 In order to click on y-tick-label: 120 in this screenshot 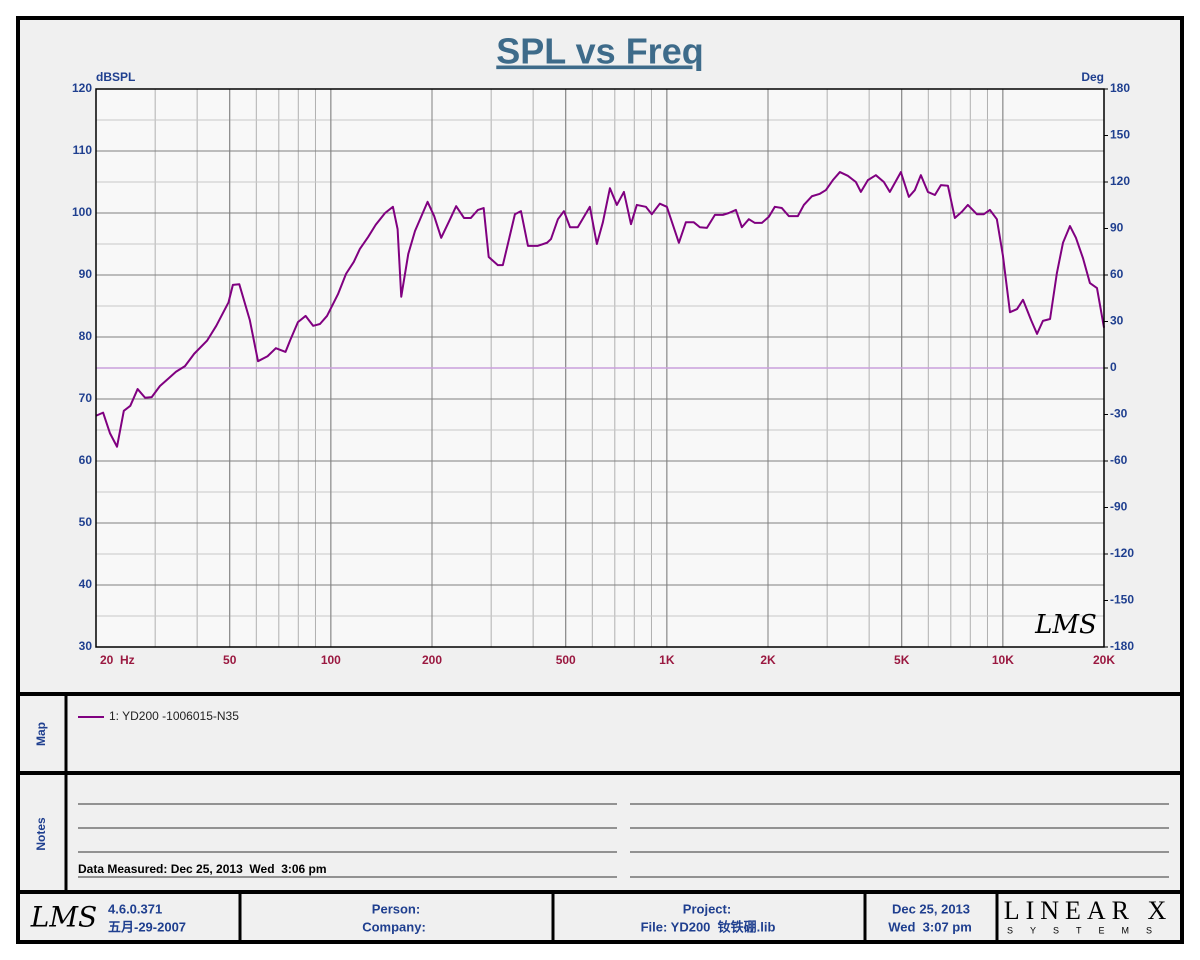, I will do `click(82, 88)`.